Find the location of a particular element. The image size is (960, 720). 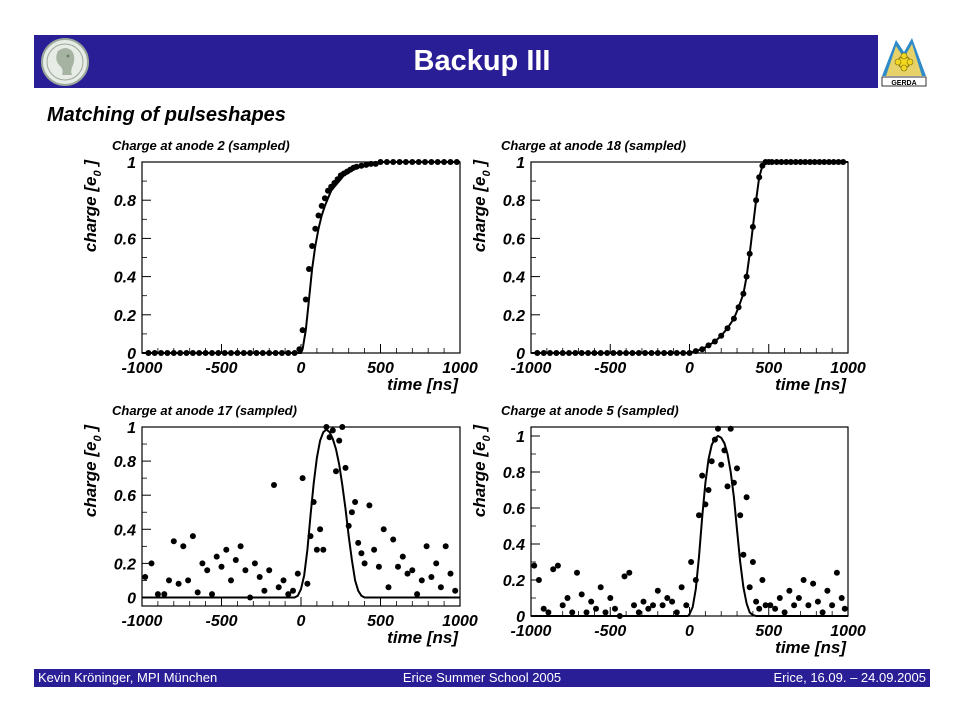

x-tick-label: 500 is located at coordinates (768, 368).